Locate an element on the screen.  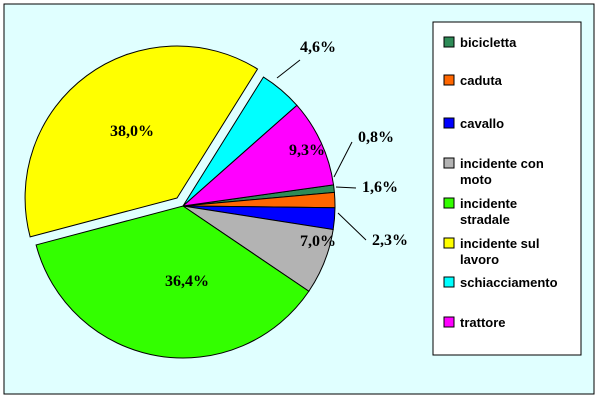
leader-line-cavallo is located at coordinates (352, 226).